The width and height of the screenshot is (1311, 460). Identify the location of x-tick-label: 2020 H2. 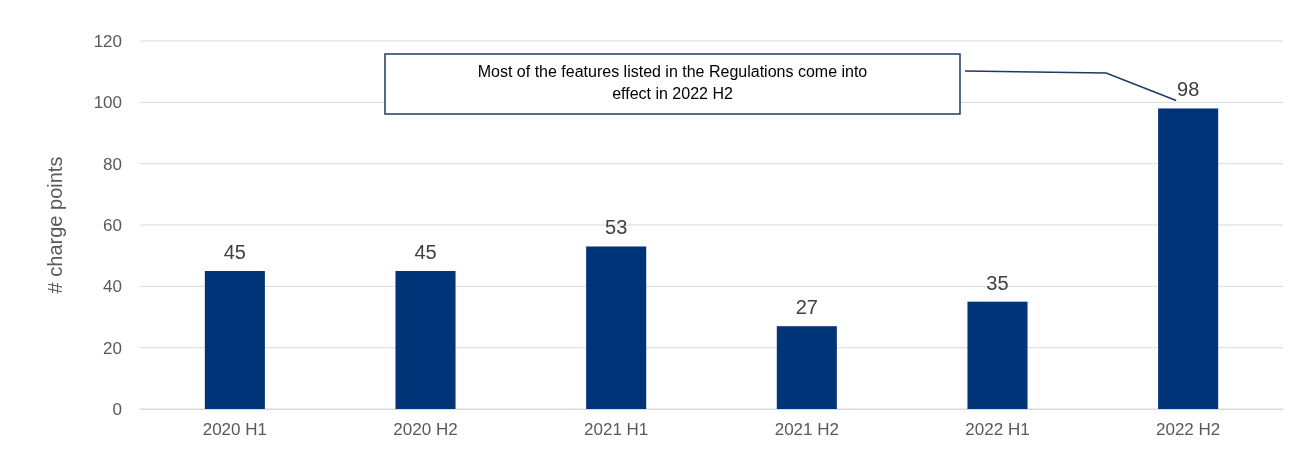
(425, 430).